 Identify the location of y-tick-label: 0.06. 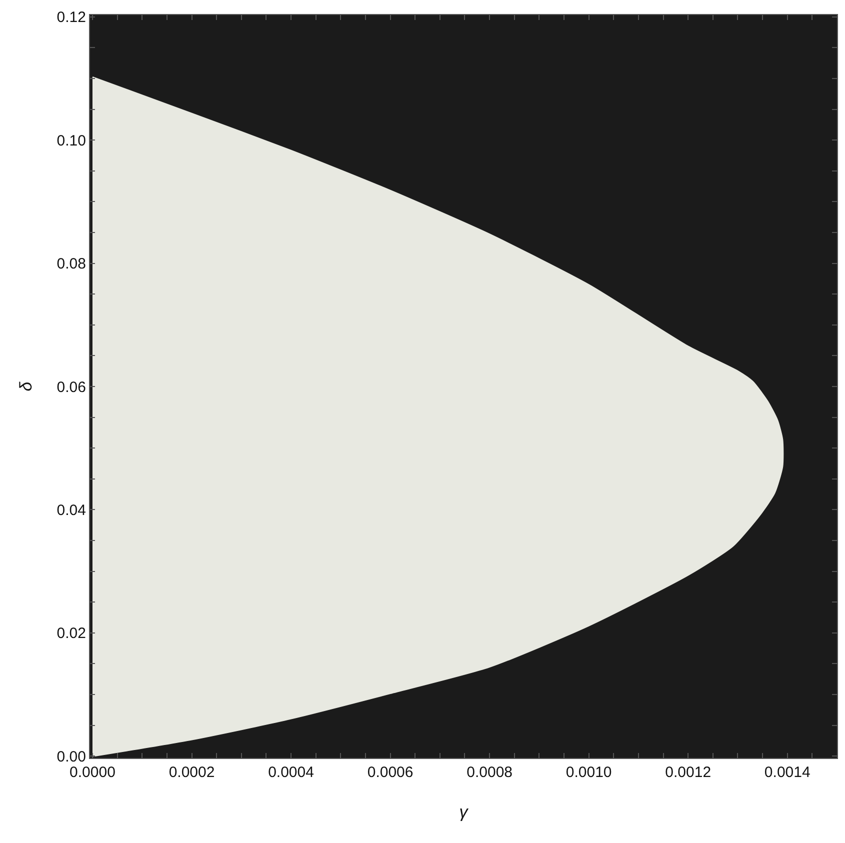
(71, 387).